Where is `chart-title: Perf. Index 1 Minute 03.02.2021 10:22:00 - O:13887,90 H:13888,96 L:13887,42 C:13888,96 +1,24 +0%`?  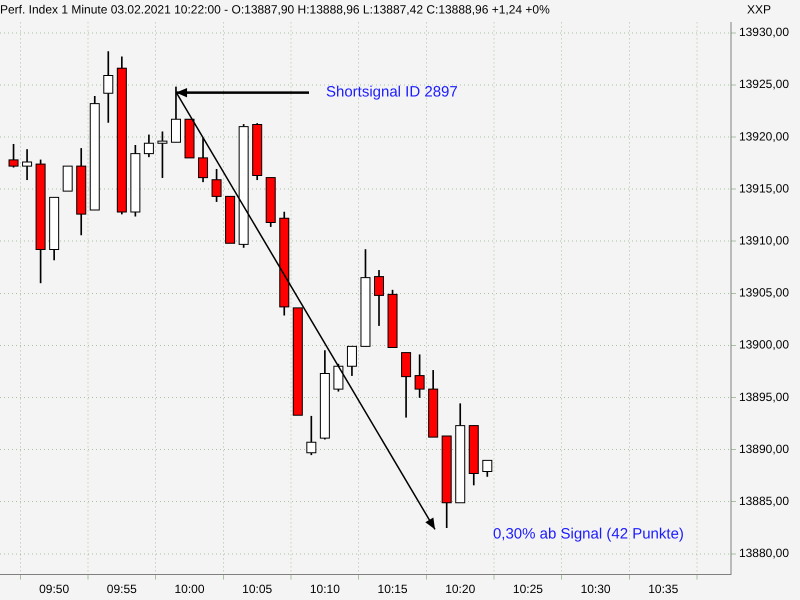
chart-title: Perf. Index 1 Minute 03.02.2021 10:22:00 - O:13887,90 H:13888,96 L:13887,42 C:13888,96 +1,24 +0% is located at coordinates (275, 9).